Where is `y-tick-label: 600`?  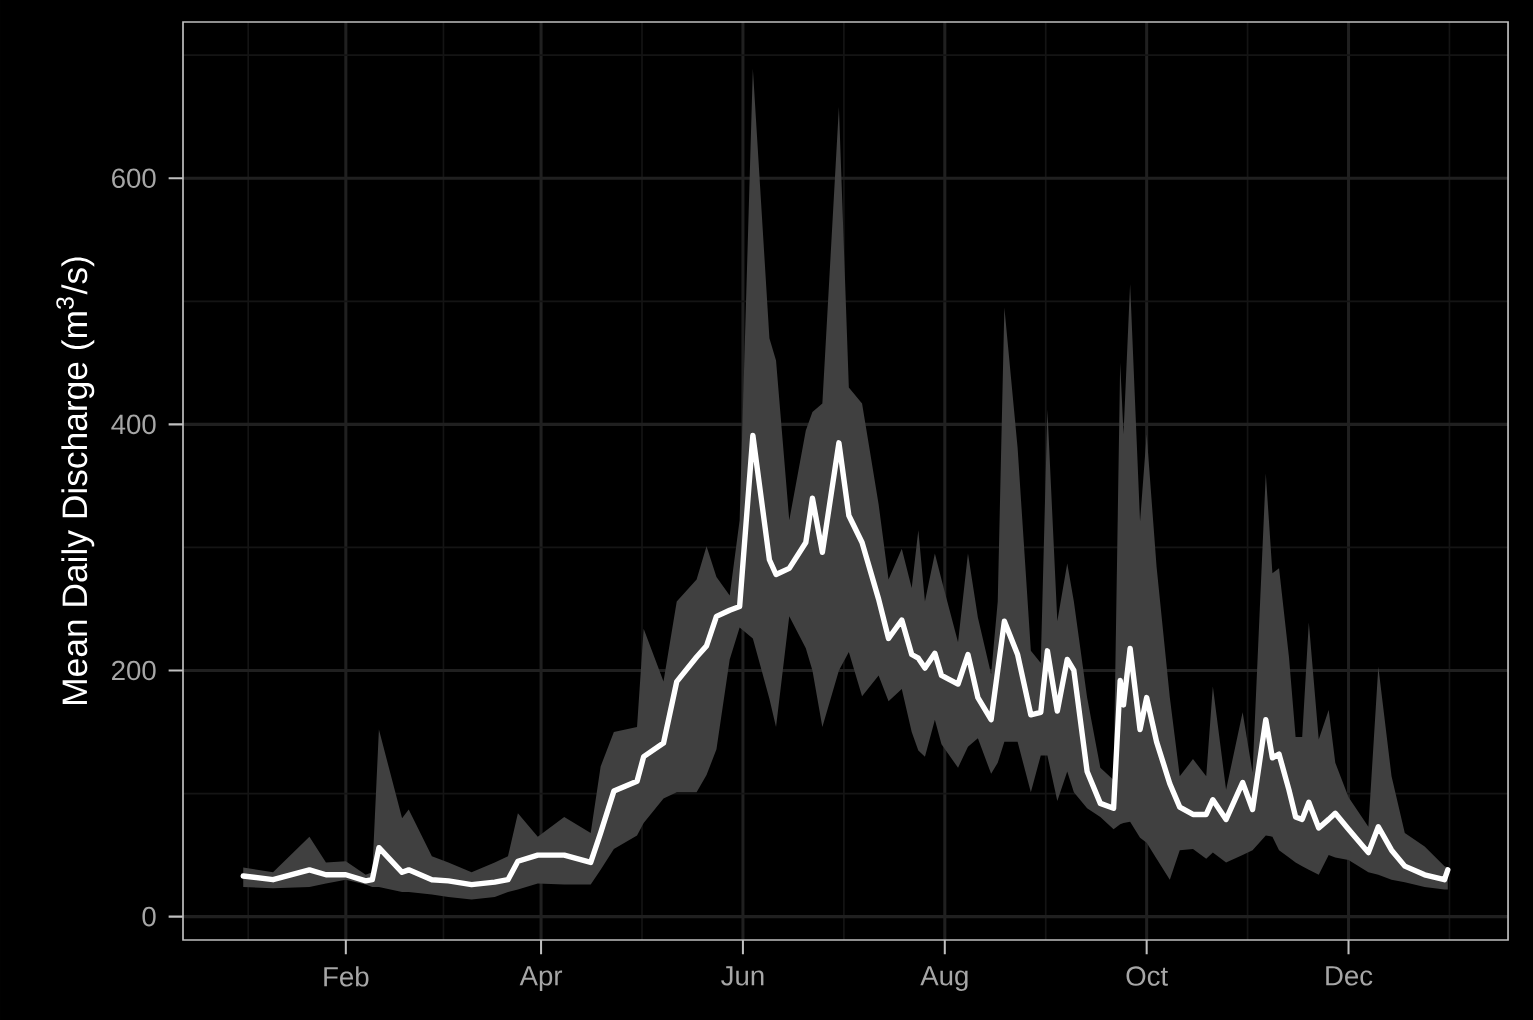
y-tick-label: 600 is located at coordinates (134, 178).